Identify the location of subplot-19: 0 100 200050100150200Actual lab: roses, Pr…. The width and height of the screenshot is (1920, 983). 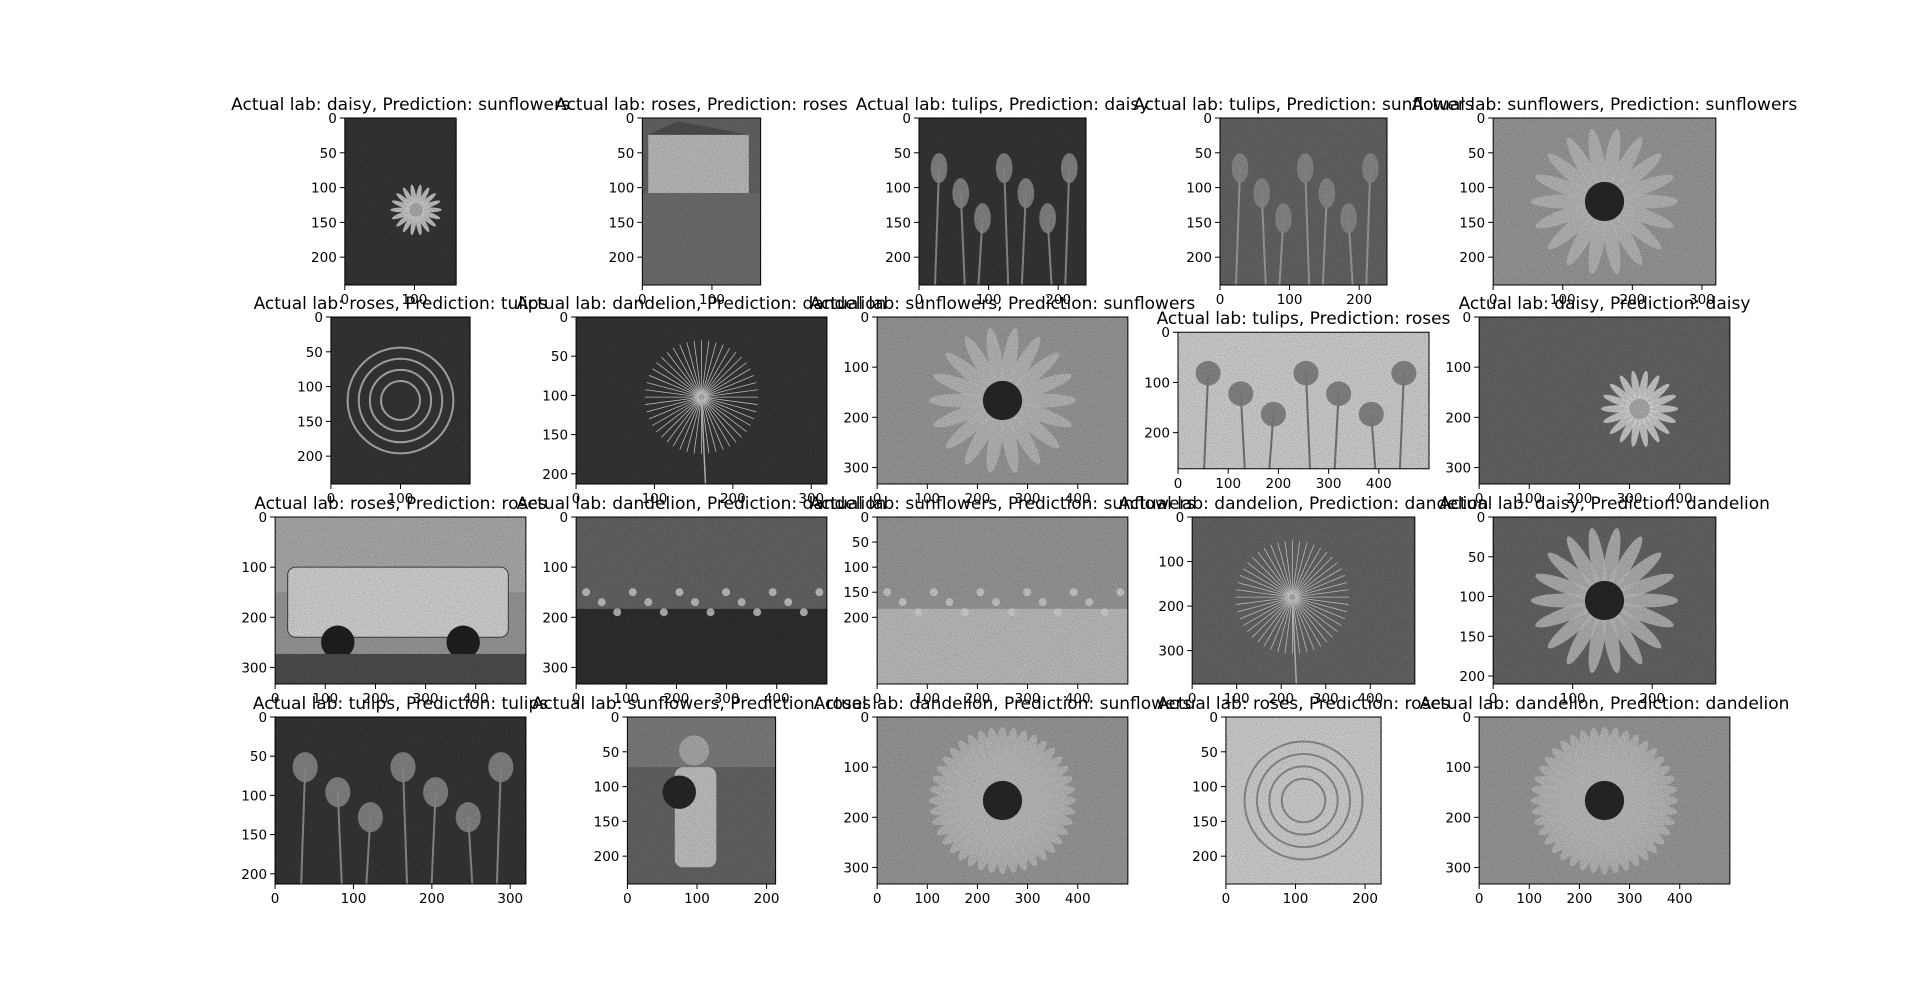
(1303, 800).